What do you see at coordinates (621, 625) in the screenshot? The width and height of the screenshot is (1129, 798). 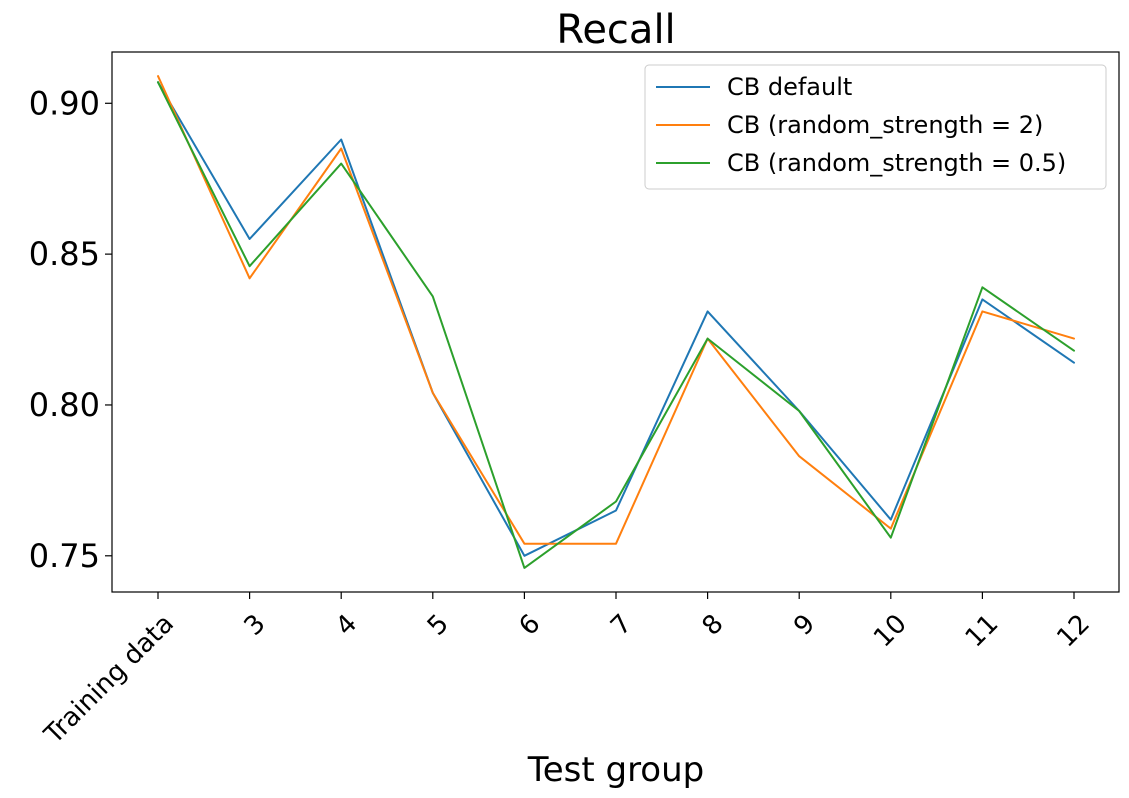 I see `x-tick-label: 7` at bounding box center [621, 625].